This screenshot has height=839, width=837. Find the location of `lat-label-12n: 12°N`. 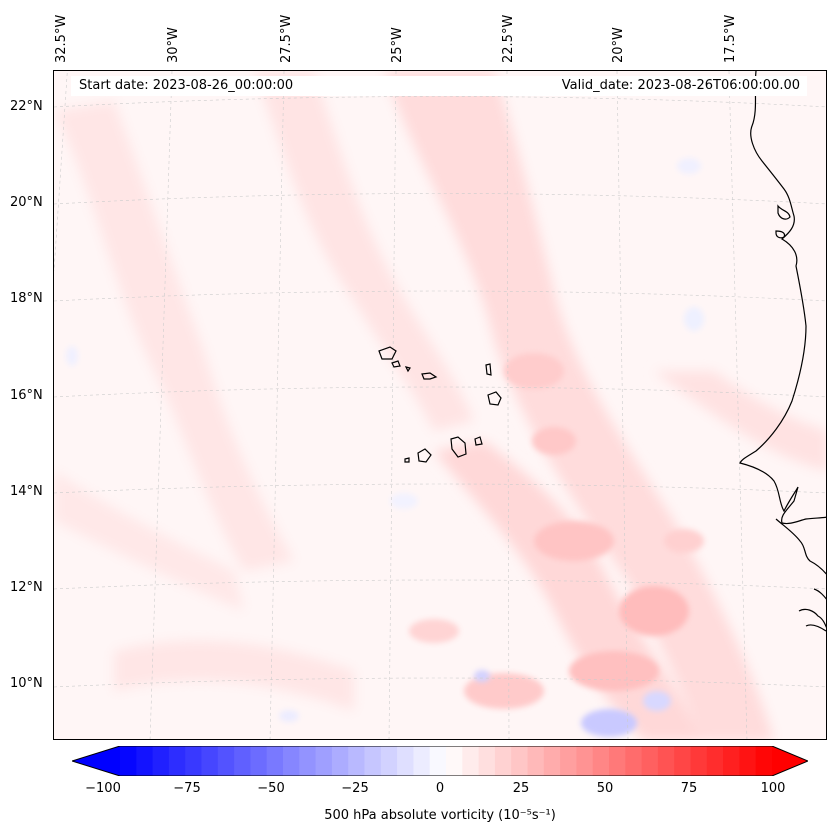

lat-label-12n: 12°N is located at coordinates (26, 587).